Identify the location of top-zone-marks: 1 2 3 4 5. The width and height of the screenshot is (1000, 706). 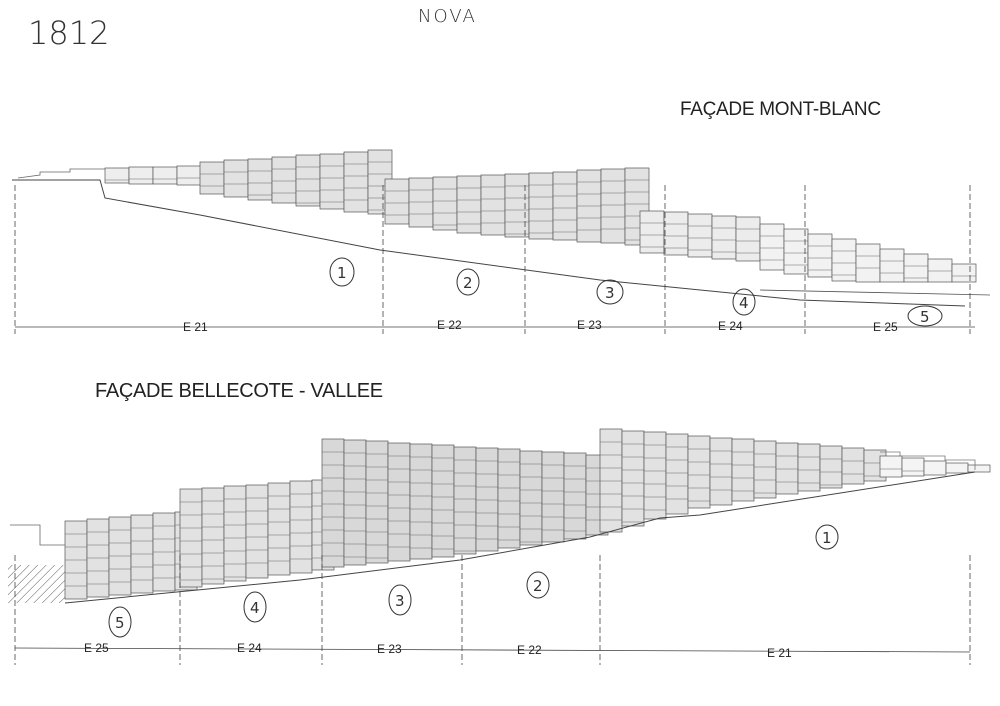
(636, 292).